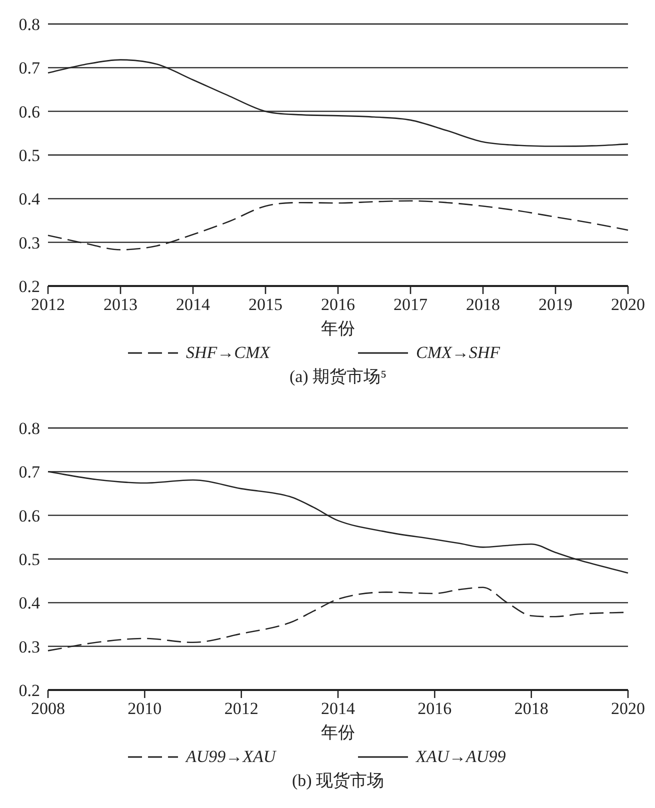 The image size is (655, 808). I want to click on x-tick-label: 2013, so click(121, 304).